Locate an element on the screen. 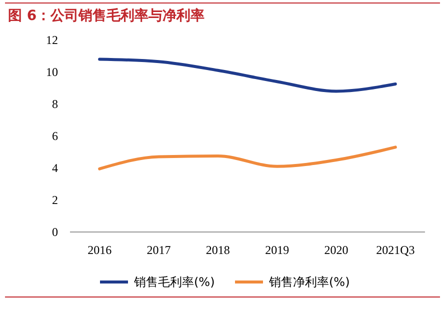 This screenshot has width=445, height=327. y-tick-label: 10 is located at coordinates (52, 72).